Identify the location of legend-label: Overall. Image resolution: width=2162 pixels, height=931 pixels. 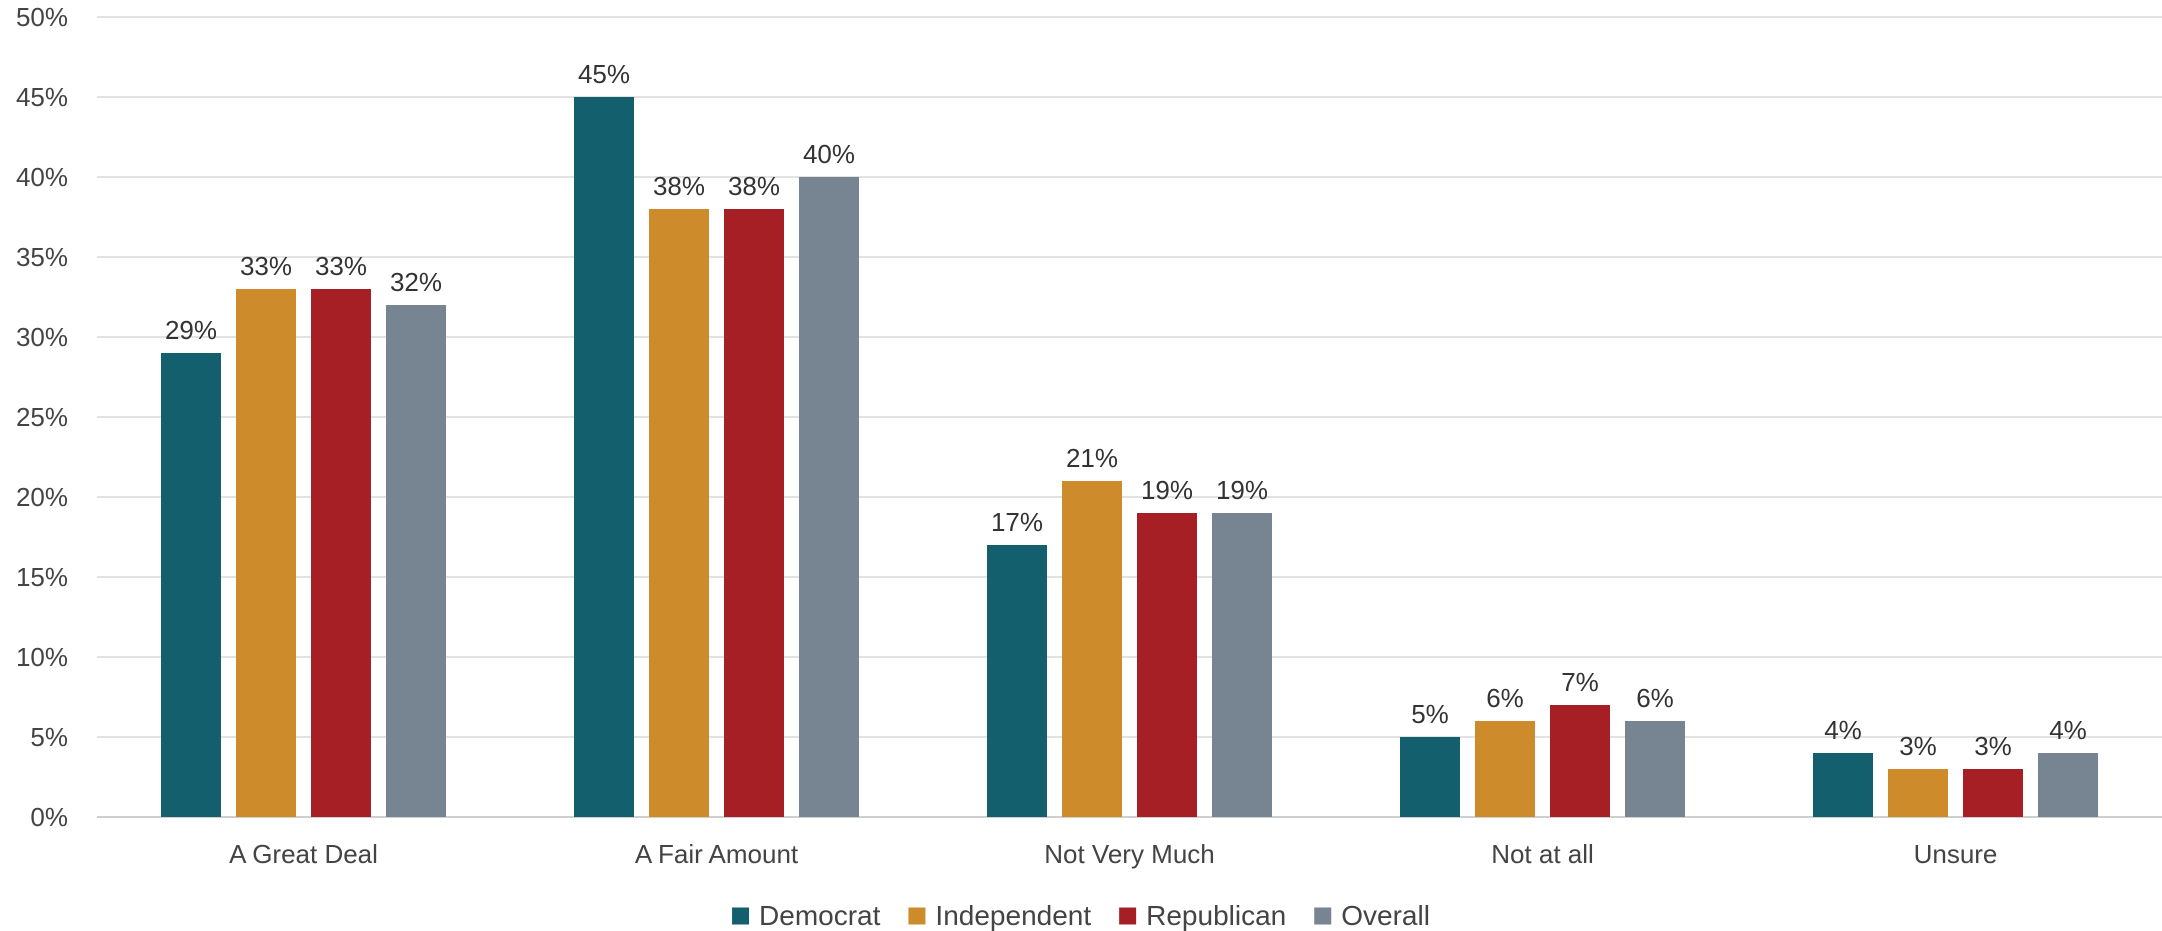
(1385, 915).